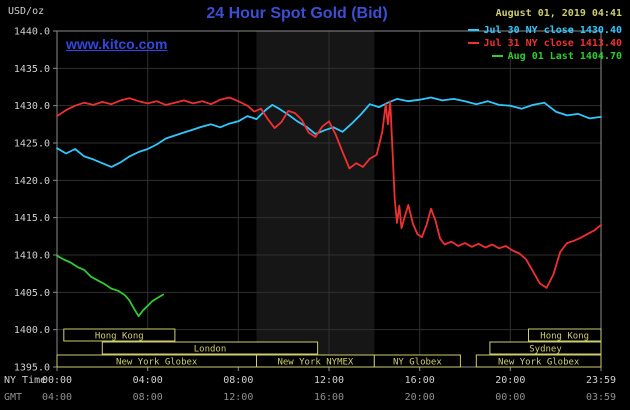  What do you see at coordinates (32, 330) in the screenshot?
I see `y-axis-label: 1400.0` at bounding box center [32, 330].